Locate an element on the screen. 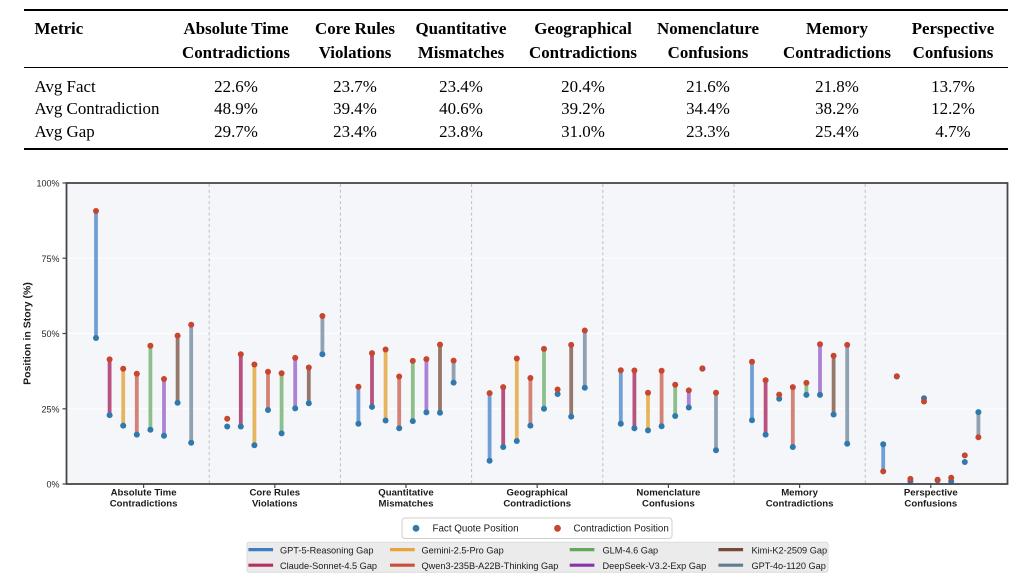 The image size is (1024, 580). svg-text: Fact Quote Position is located at coordinates (476, 528).